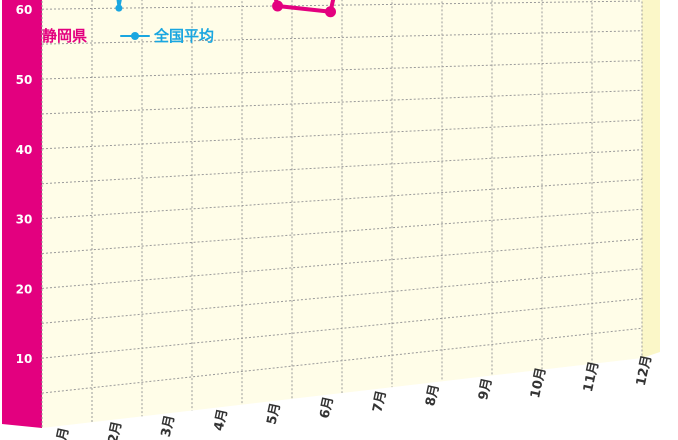 Image resolution: width=678 pixels, height=440 pixels. What do you see at coordinates (24, 10) in the screenshot?
I see `y-tick-label: 60` at bounding box center [24, 10].